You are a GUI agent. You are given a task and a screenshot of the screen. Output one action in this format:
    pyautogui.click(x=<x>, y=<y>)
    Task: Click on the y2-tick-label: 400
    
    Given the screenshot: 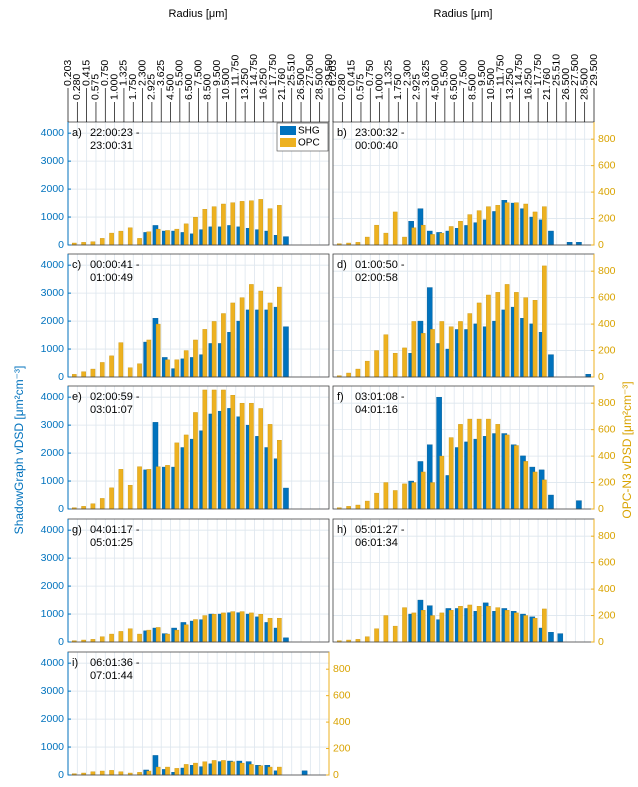 What is the action you would take?
    pyautogui.click(x=607, y=192)
    